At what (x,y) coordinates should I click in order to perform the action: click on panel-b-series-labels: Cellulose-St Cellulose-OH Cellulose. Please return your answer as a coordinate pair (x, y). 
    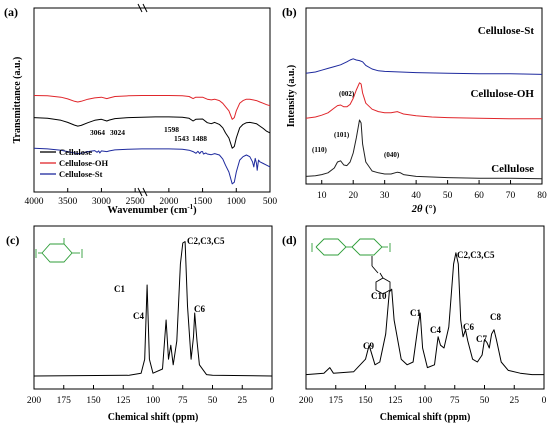
    Looking at the image, I should click on (502, 100).